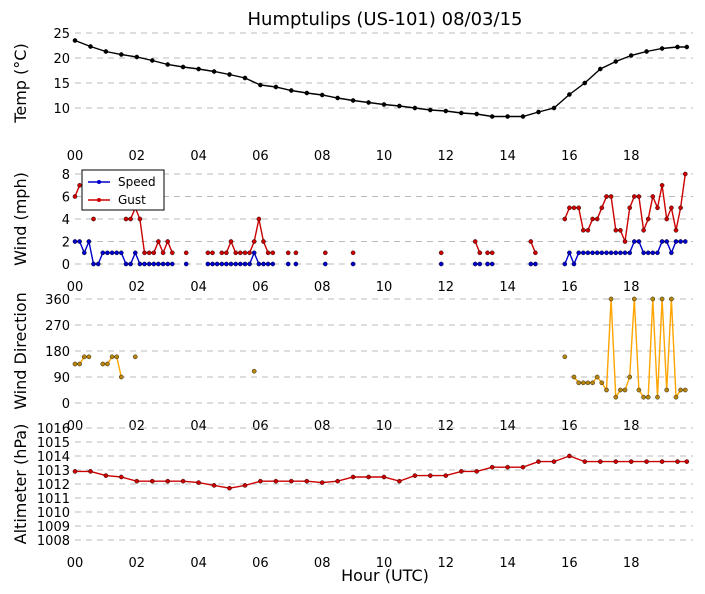 The height and width of the screenshot is (594, 705). Describe the element at coordinates (137, 182) in the screenshot. I see `legend-label: Speed` at that location.